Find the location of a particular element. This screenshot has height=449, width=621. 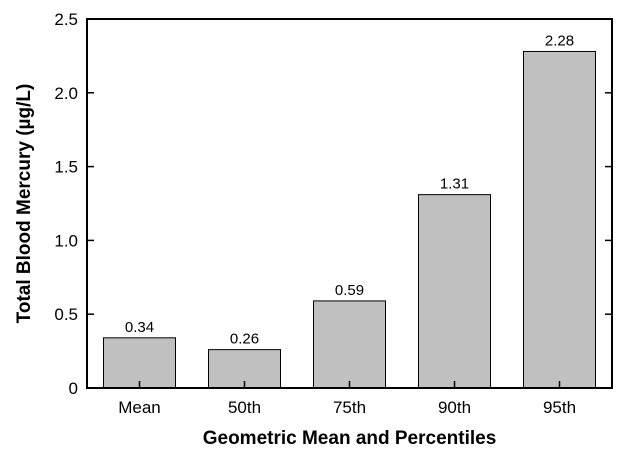

x-tick-label: 75th is located at coordinates (349, 407).